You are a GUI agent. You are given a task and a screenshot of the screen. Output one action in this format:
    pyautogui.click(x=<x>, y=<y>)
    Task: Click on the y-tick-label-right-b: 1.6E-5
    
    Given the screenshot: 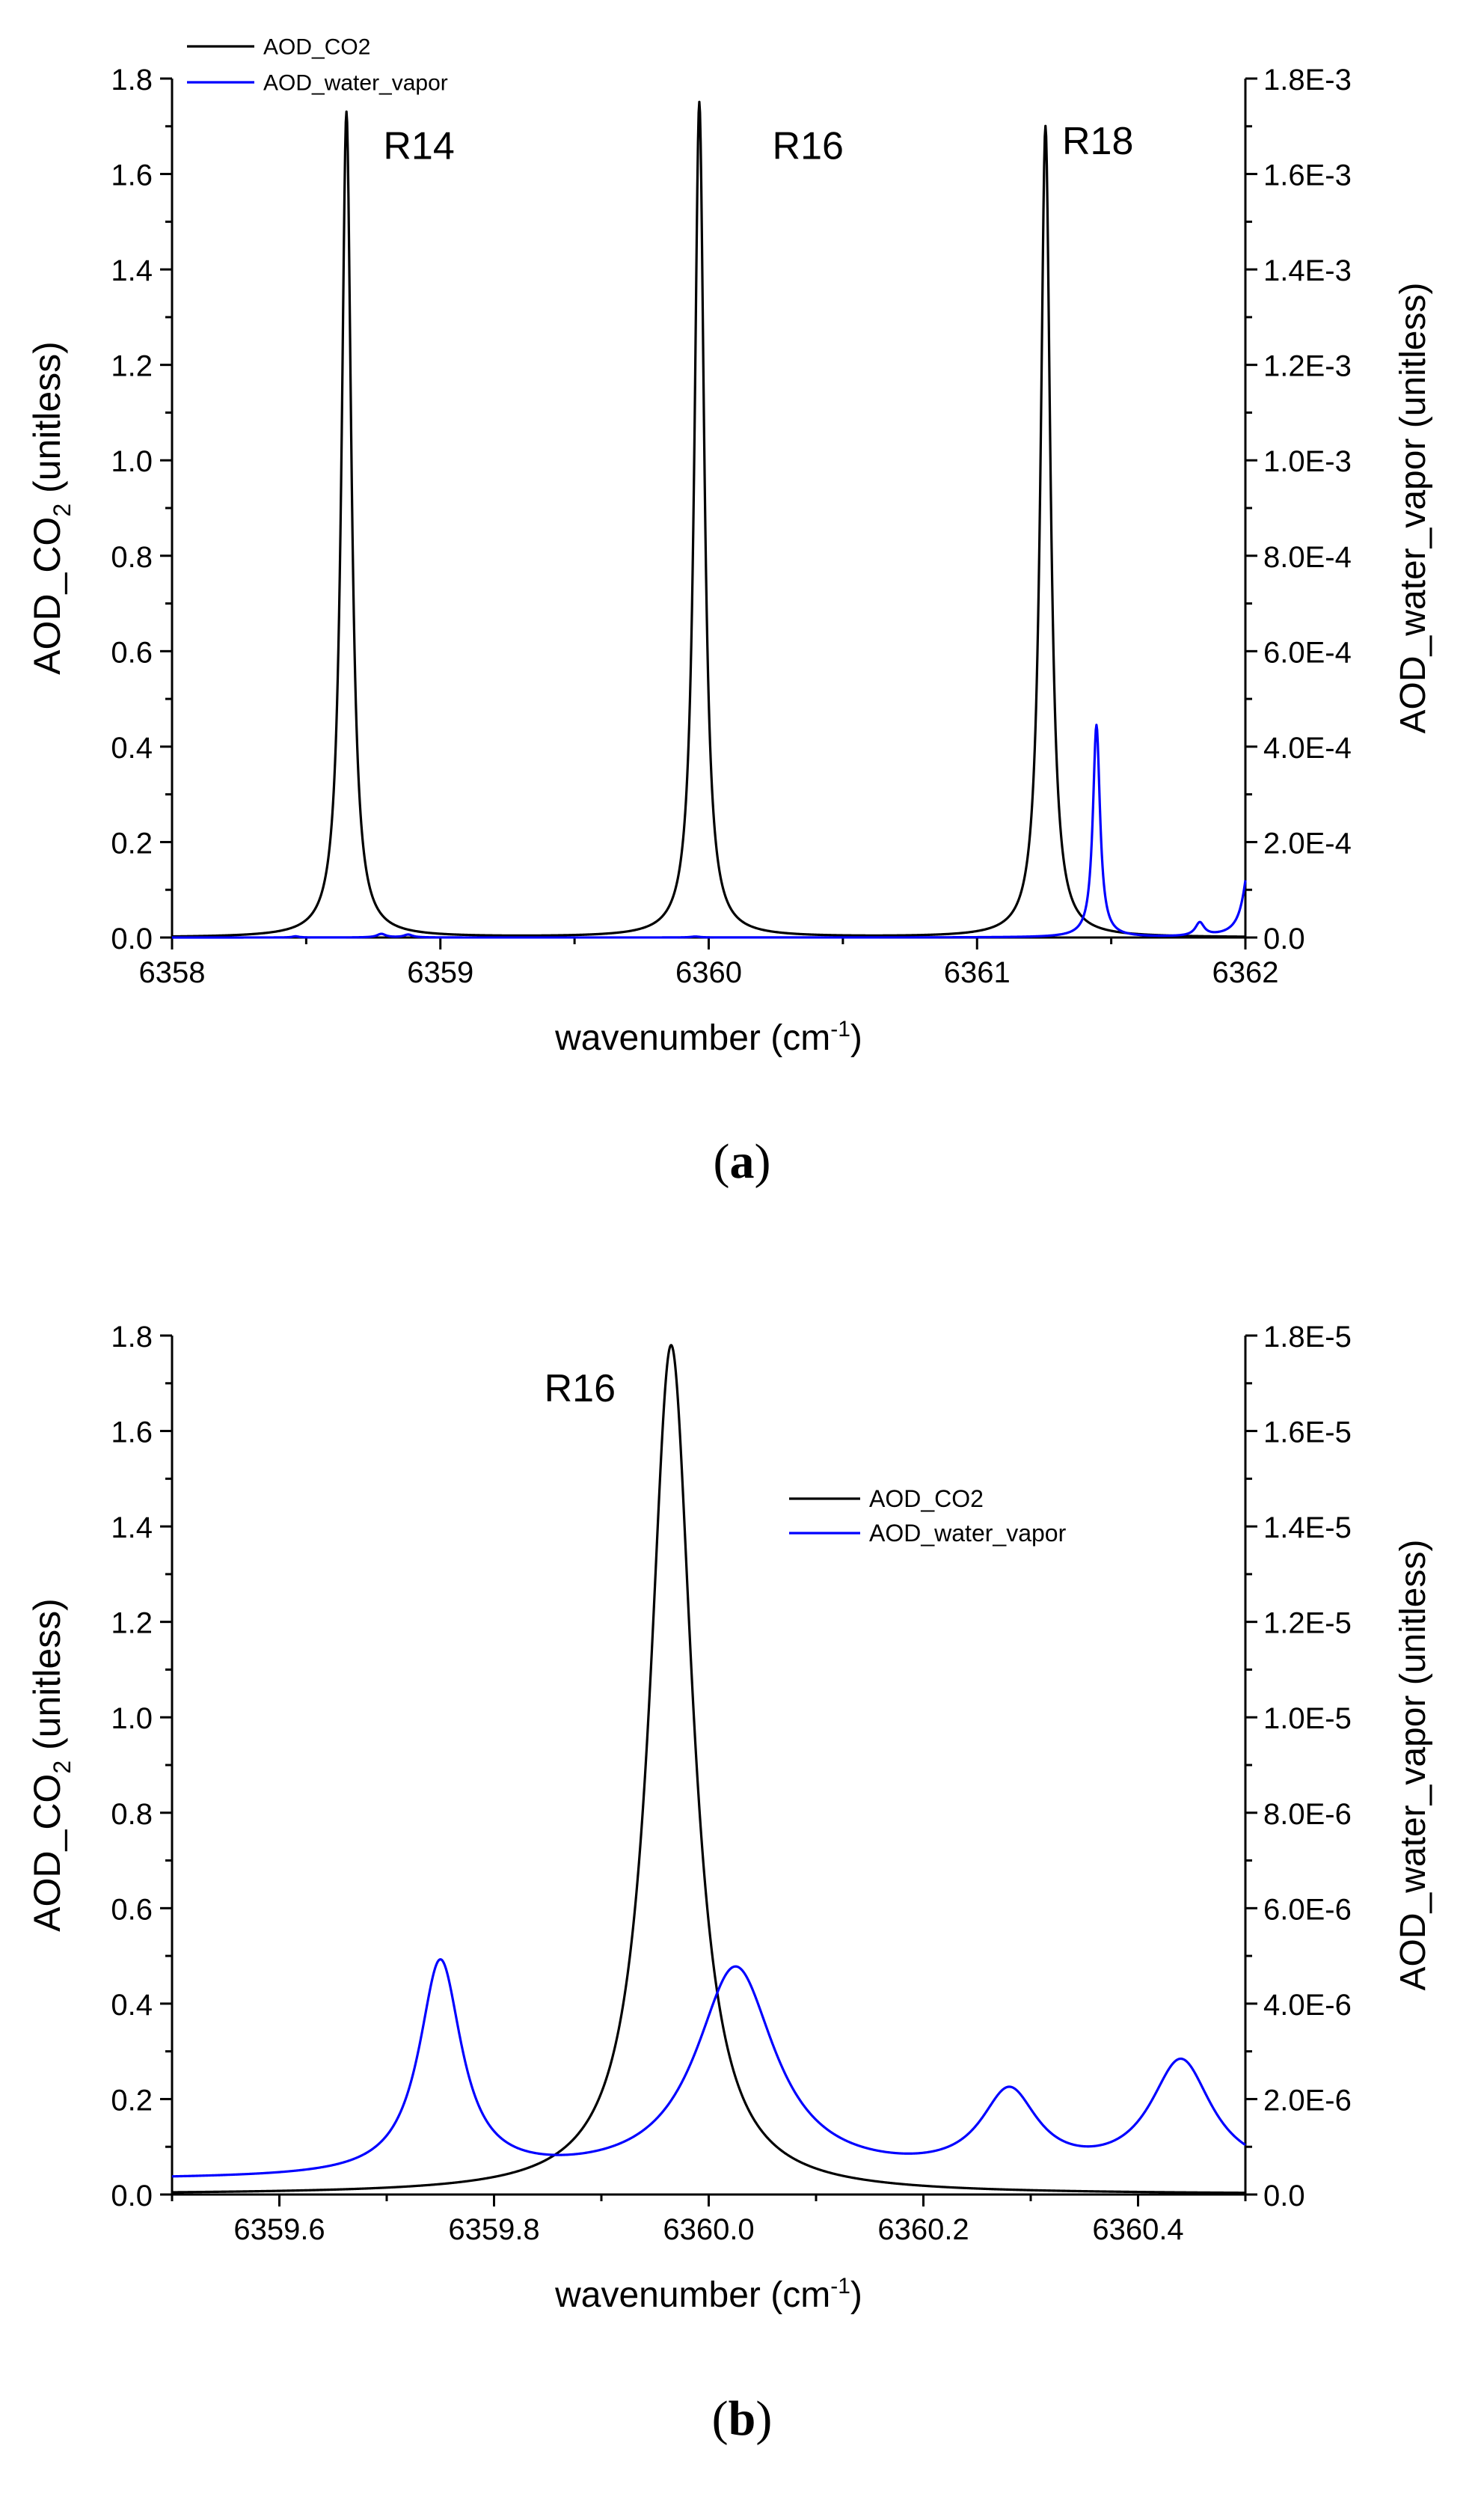 What is the action you would take?
    pyautogui.click(x=1307, y=1432)
    